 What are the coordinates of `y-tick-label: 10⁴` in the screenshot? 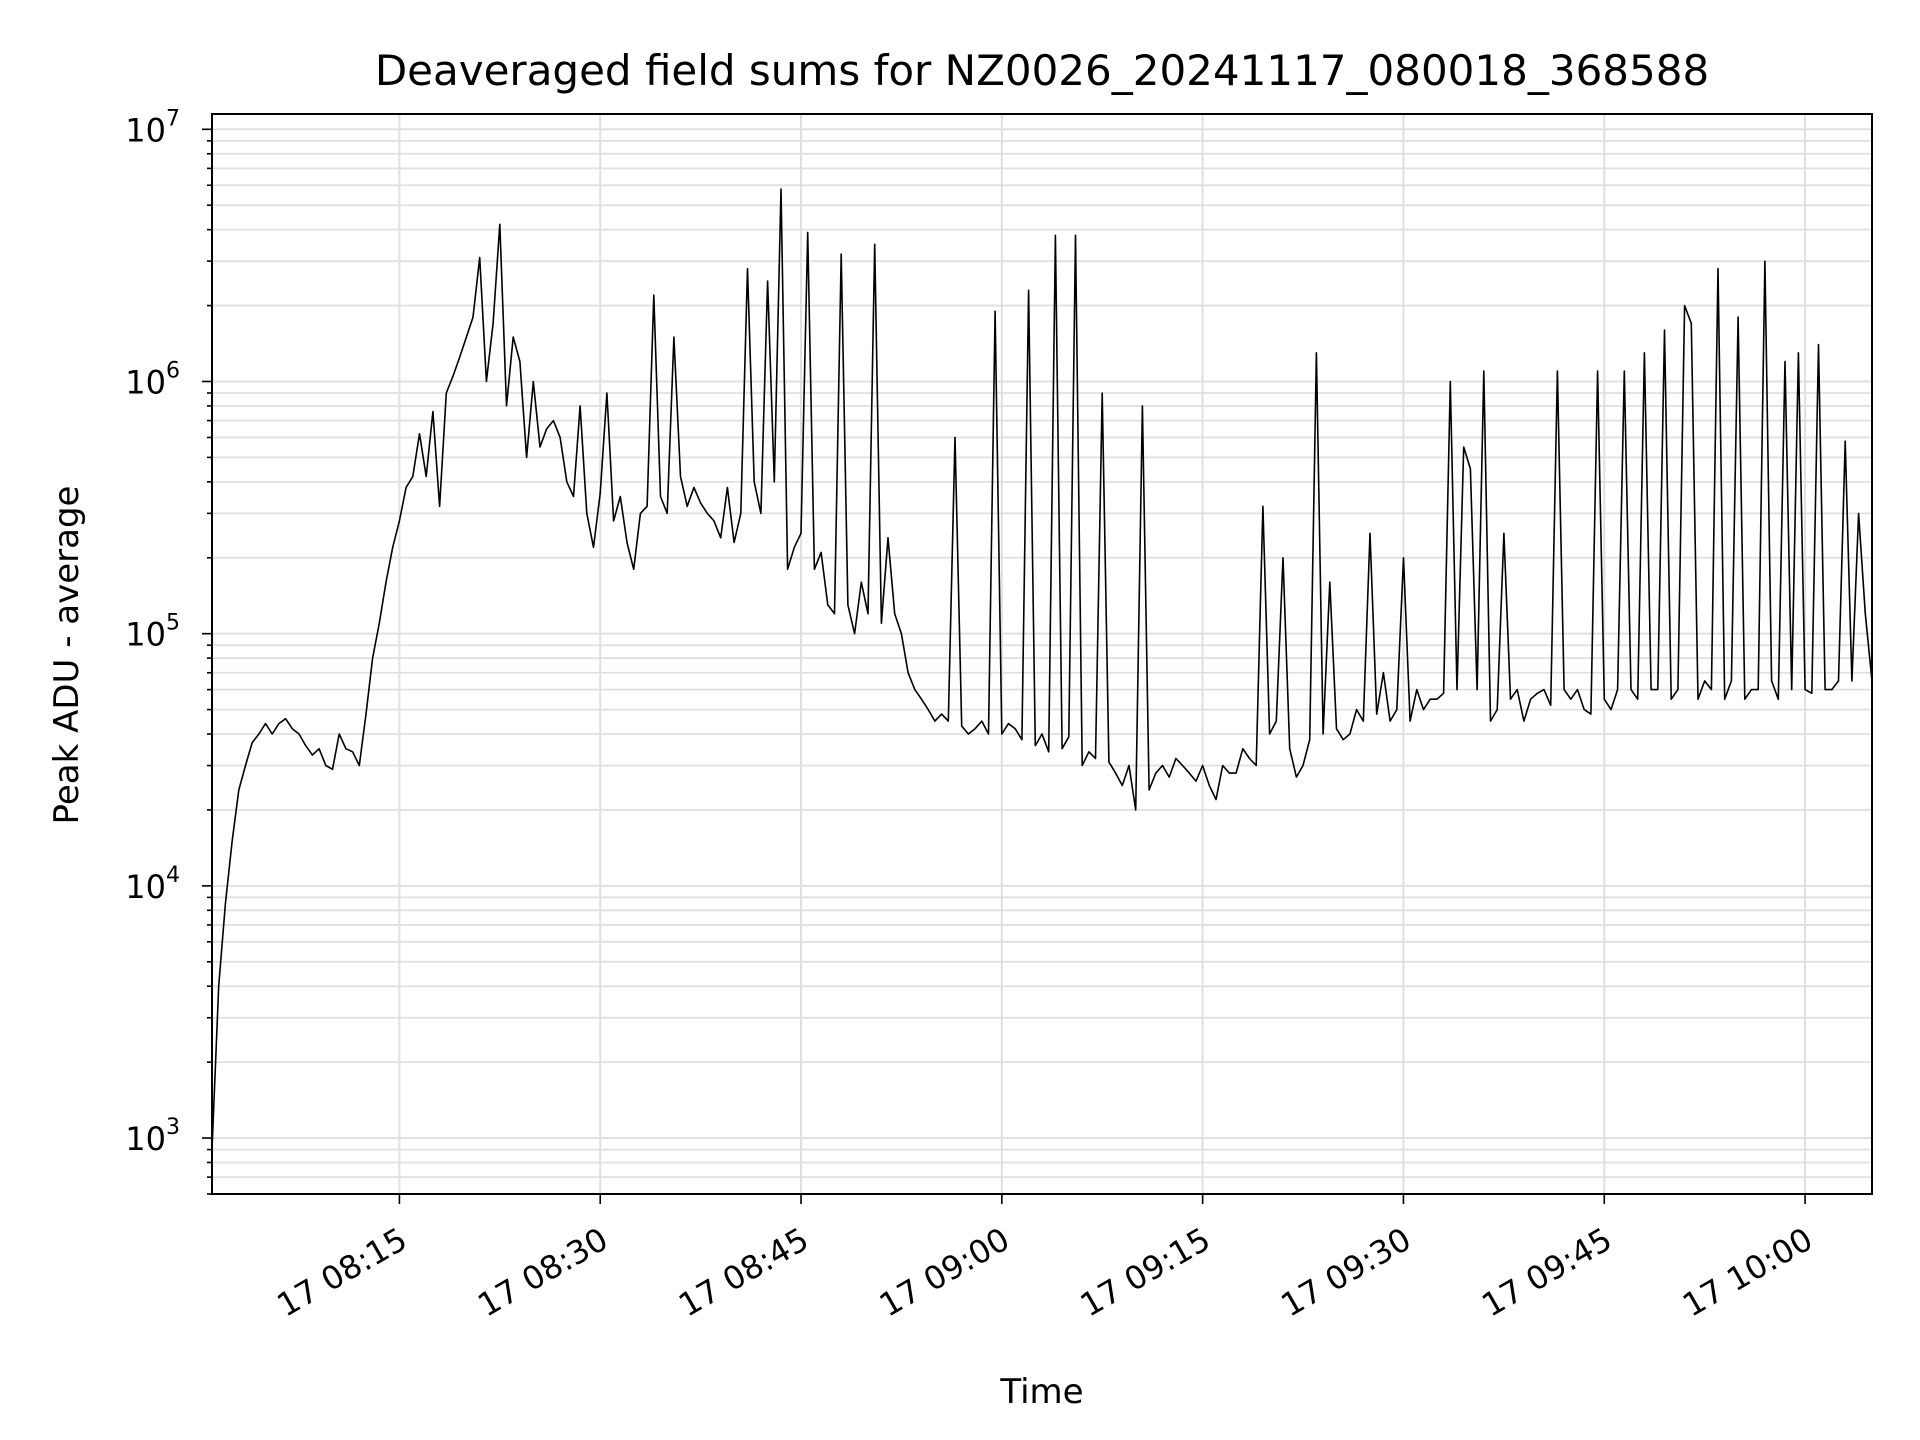 It's located at (152, 884).